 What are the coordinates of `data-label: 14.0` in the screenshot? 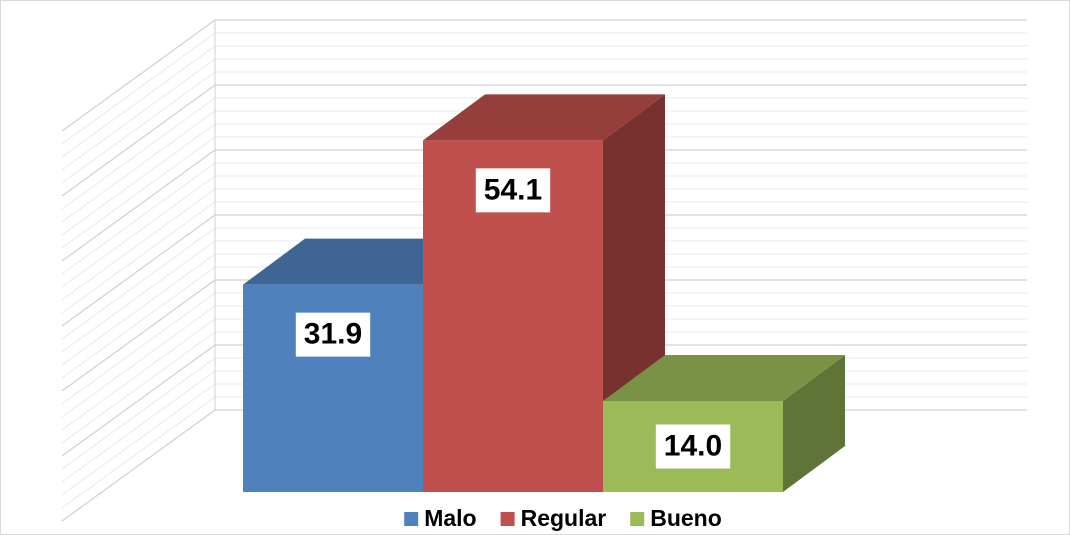 It's located at (693, 445).